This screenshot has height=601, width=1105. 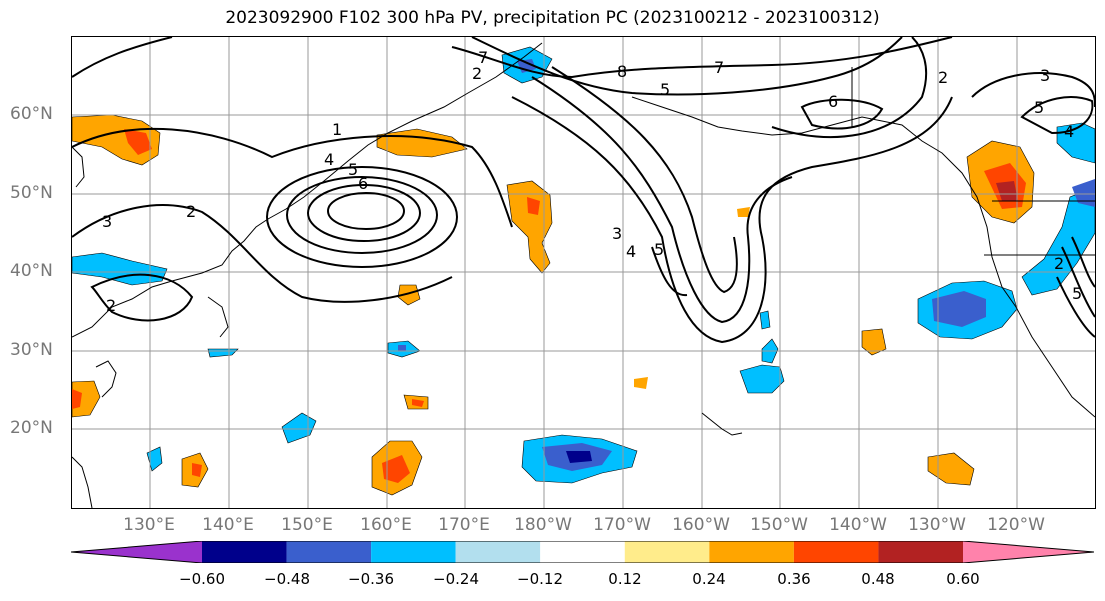 I want to click on colorbar-svg, so click(x=582, y=552).